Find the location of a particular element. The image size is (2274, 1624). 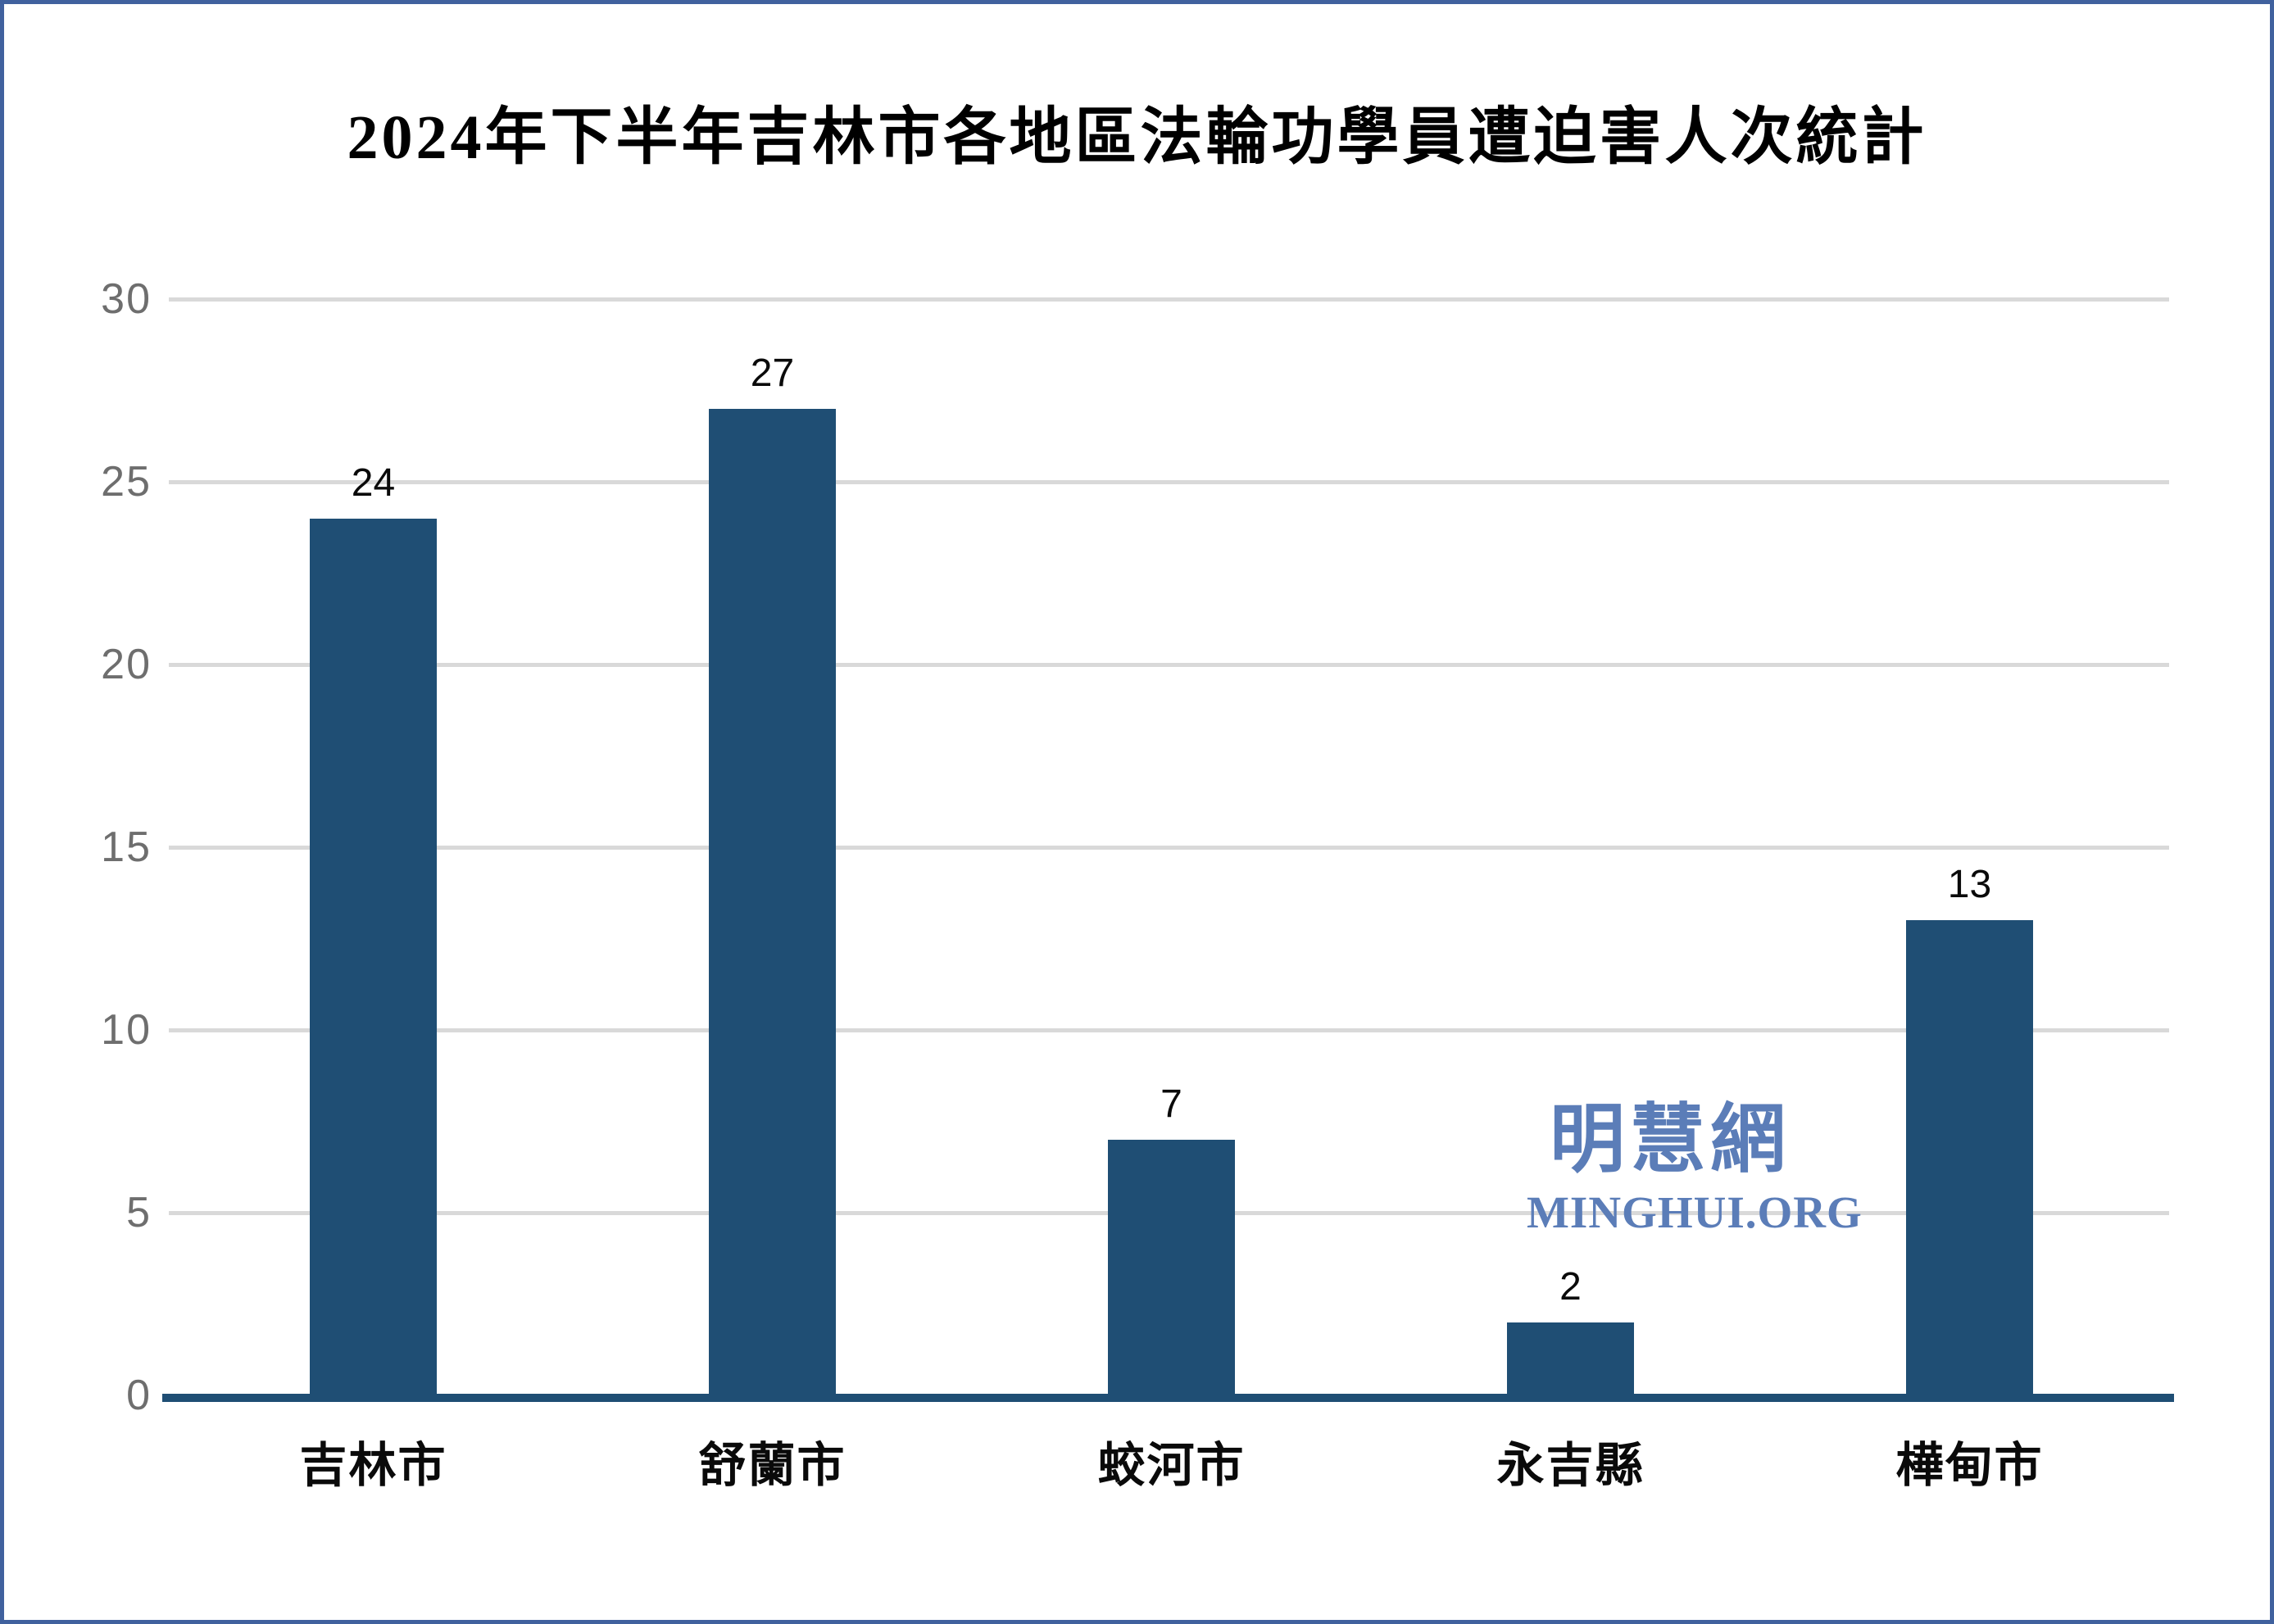

x-tick-label: 吉林市 is located at coordinates (373, 1465).